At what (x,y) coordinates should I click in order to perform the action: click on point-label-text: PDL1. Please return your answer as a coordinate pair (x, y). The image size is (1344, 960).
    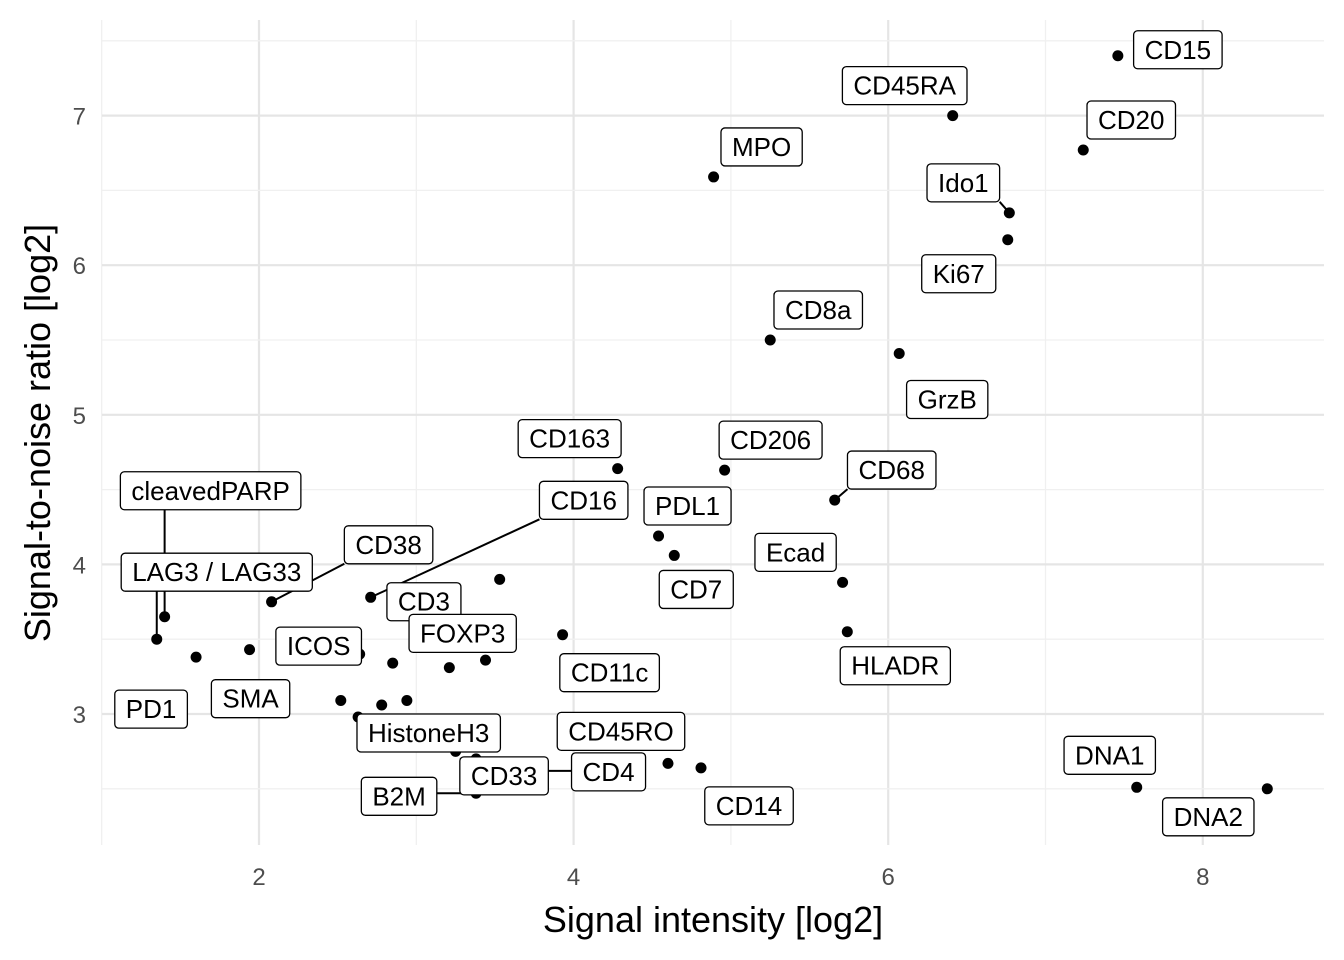
    Looking at the image, I should click on (687, 506).